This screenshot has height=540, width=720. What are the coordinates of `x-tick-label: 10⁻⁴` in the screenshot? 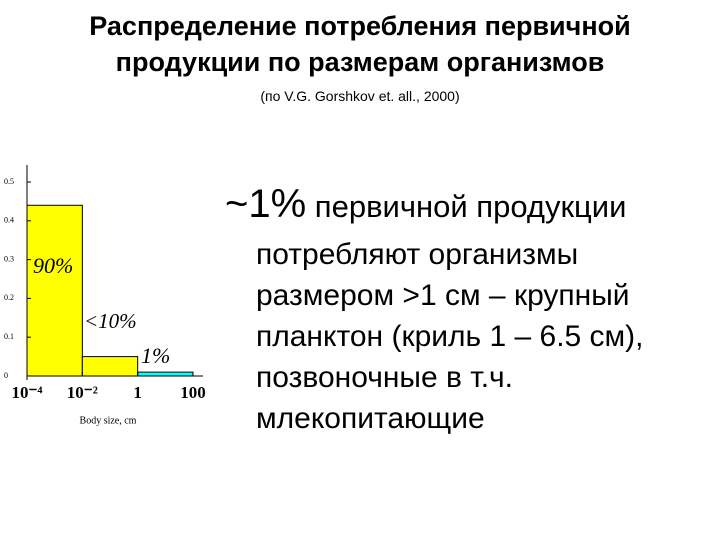 It's located at (26, 392).